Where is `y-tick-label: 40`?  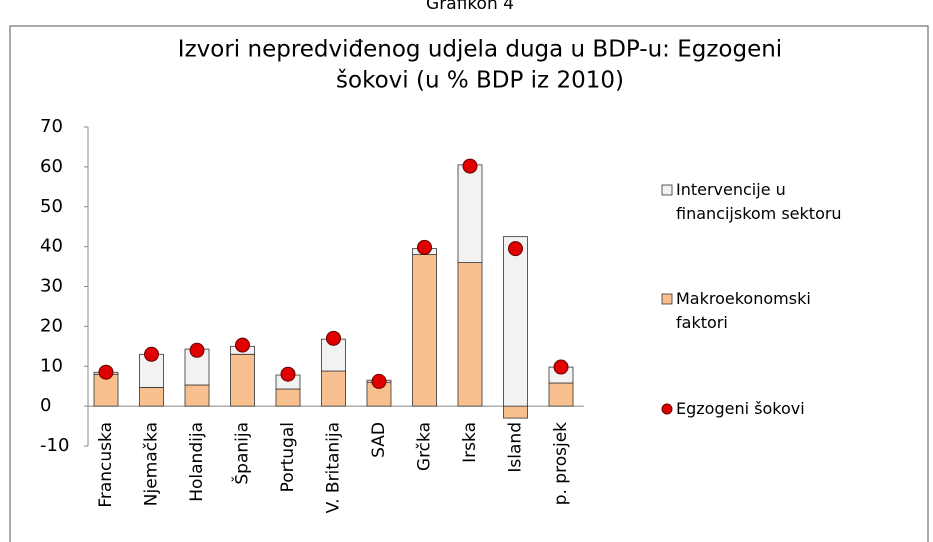 y-tick-label: 40 is located at coordinates (51, 246).